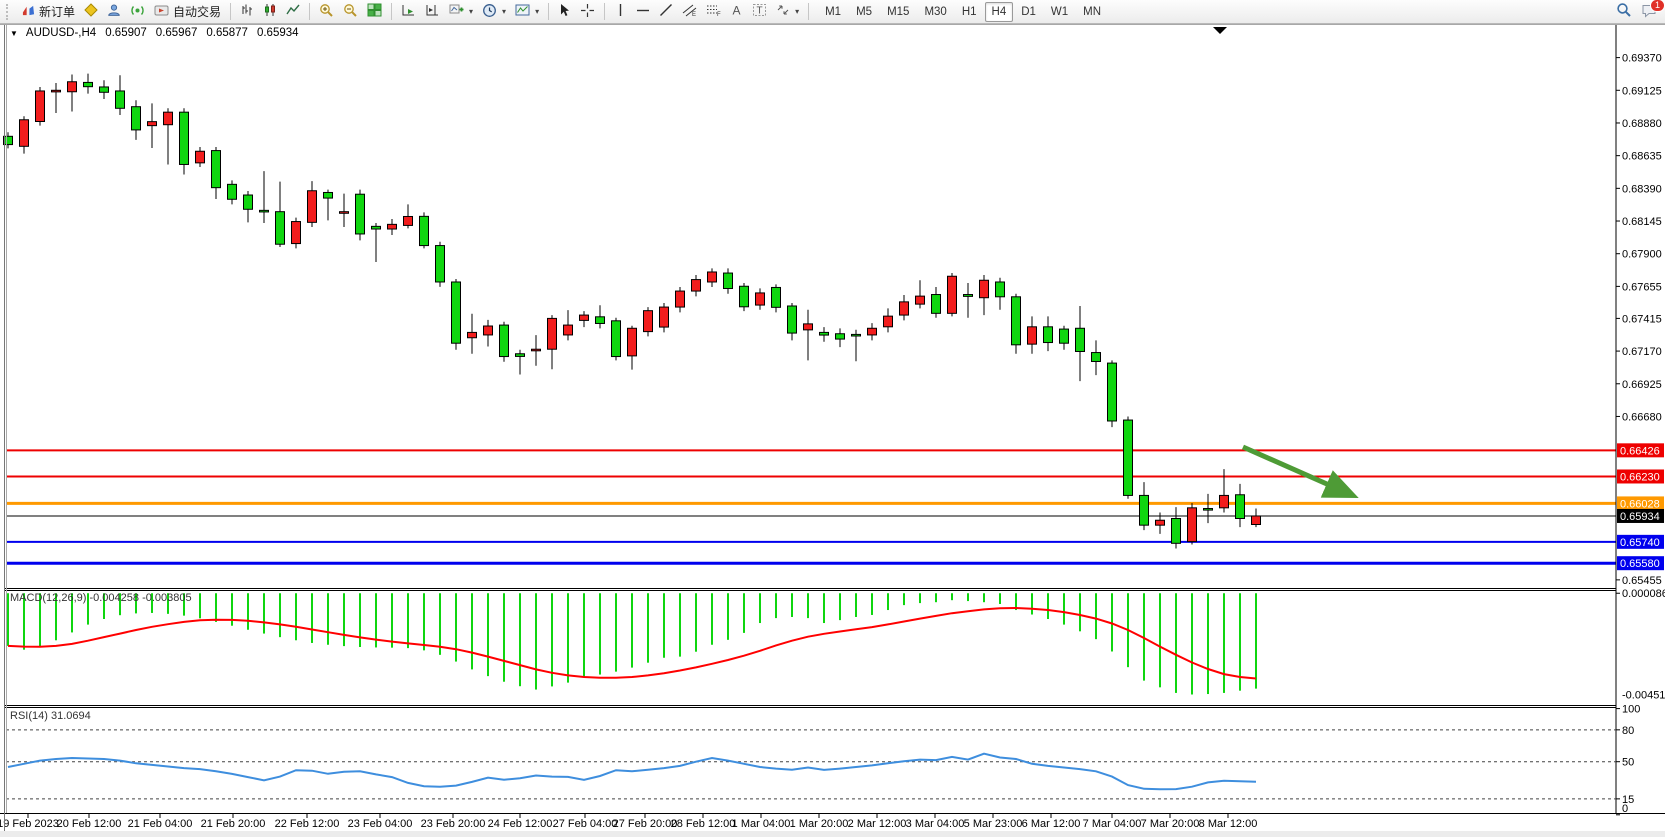 The width and height of the screenshot is (1665, 837). I want to click on svg-text: 6 Mar 12:00, so click(1051, 824).